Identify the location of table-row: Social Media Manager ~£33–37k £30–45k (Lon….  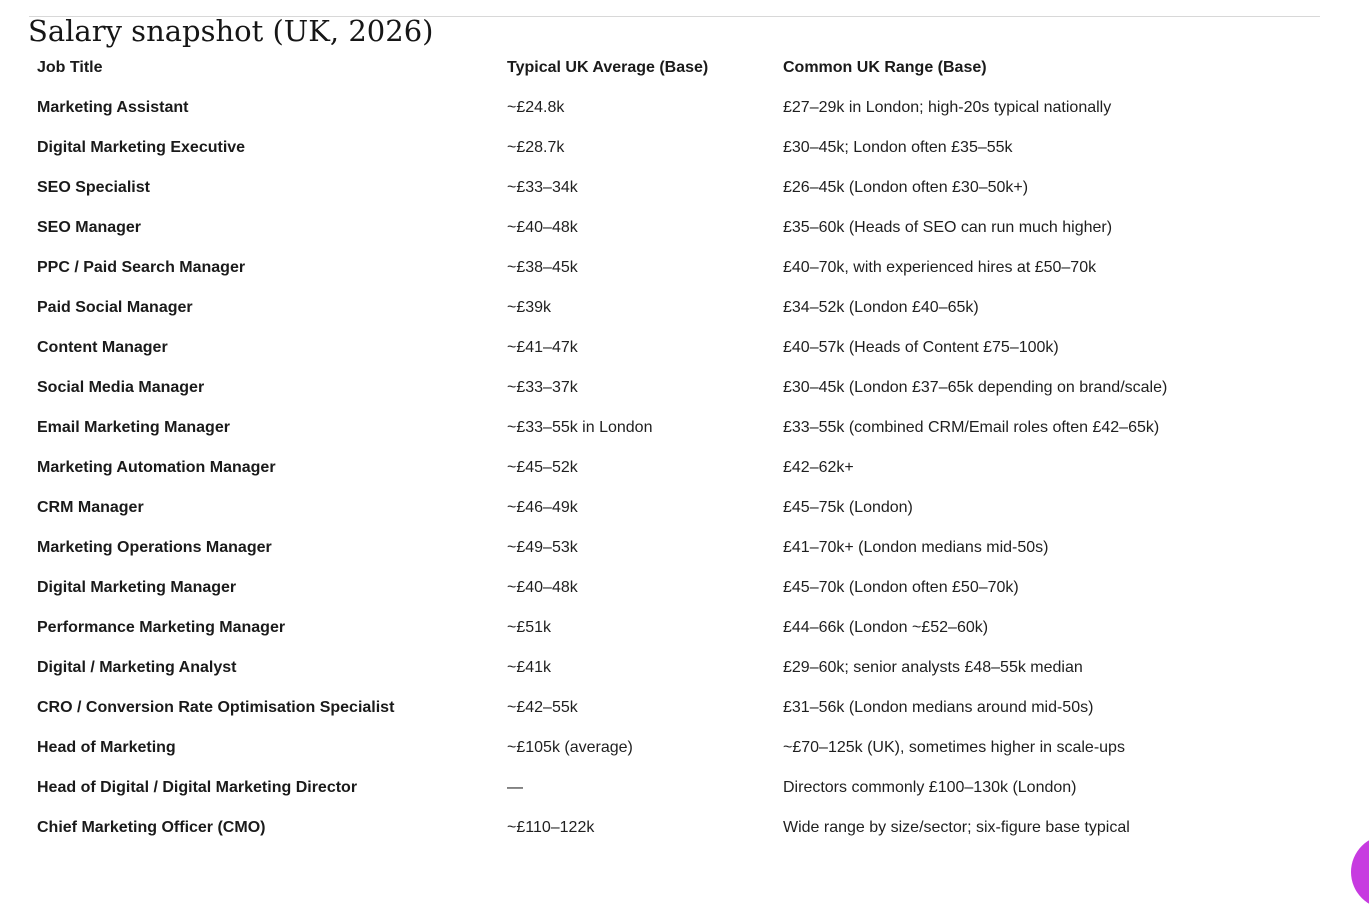
(703, 388).